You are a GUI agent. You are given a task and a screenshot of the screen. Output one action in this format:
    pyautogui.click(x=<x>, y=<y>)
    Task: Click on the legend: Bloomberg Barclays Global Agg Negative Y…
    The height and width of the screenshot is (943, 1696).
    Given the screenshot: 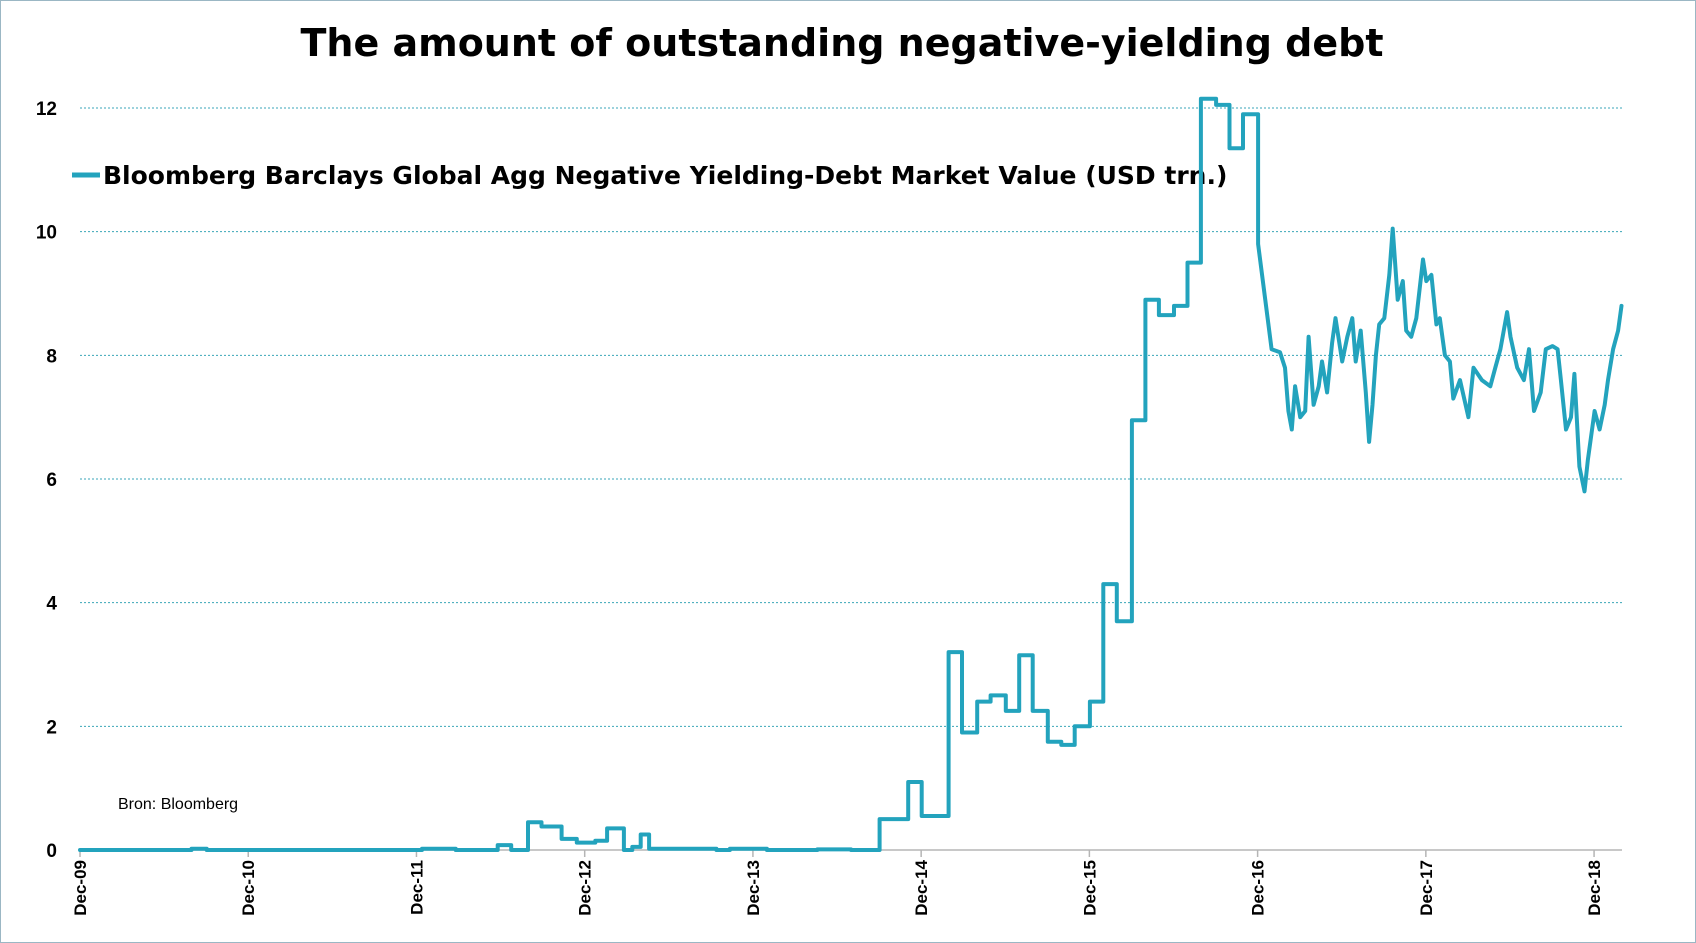 What is the action you would take?
    pyautogui.click(x=649, y=175)
    